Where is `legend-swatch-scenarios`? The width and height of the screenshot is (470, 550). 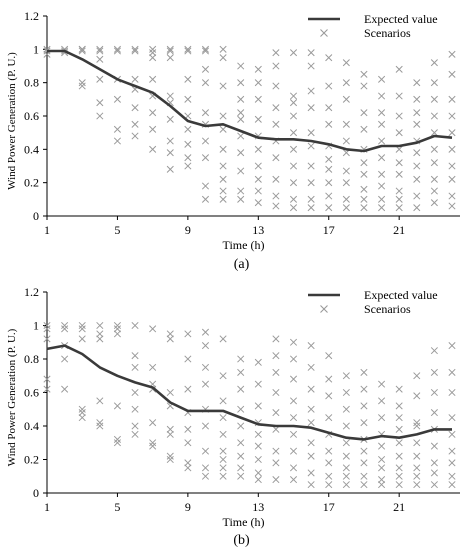 legend-swatch-scenarios is located at coordinates (324, 309).